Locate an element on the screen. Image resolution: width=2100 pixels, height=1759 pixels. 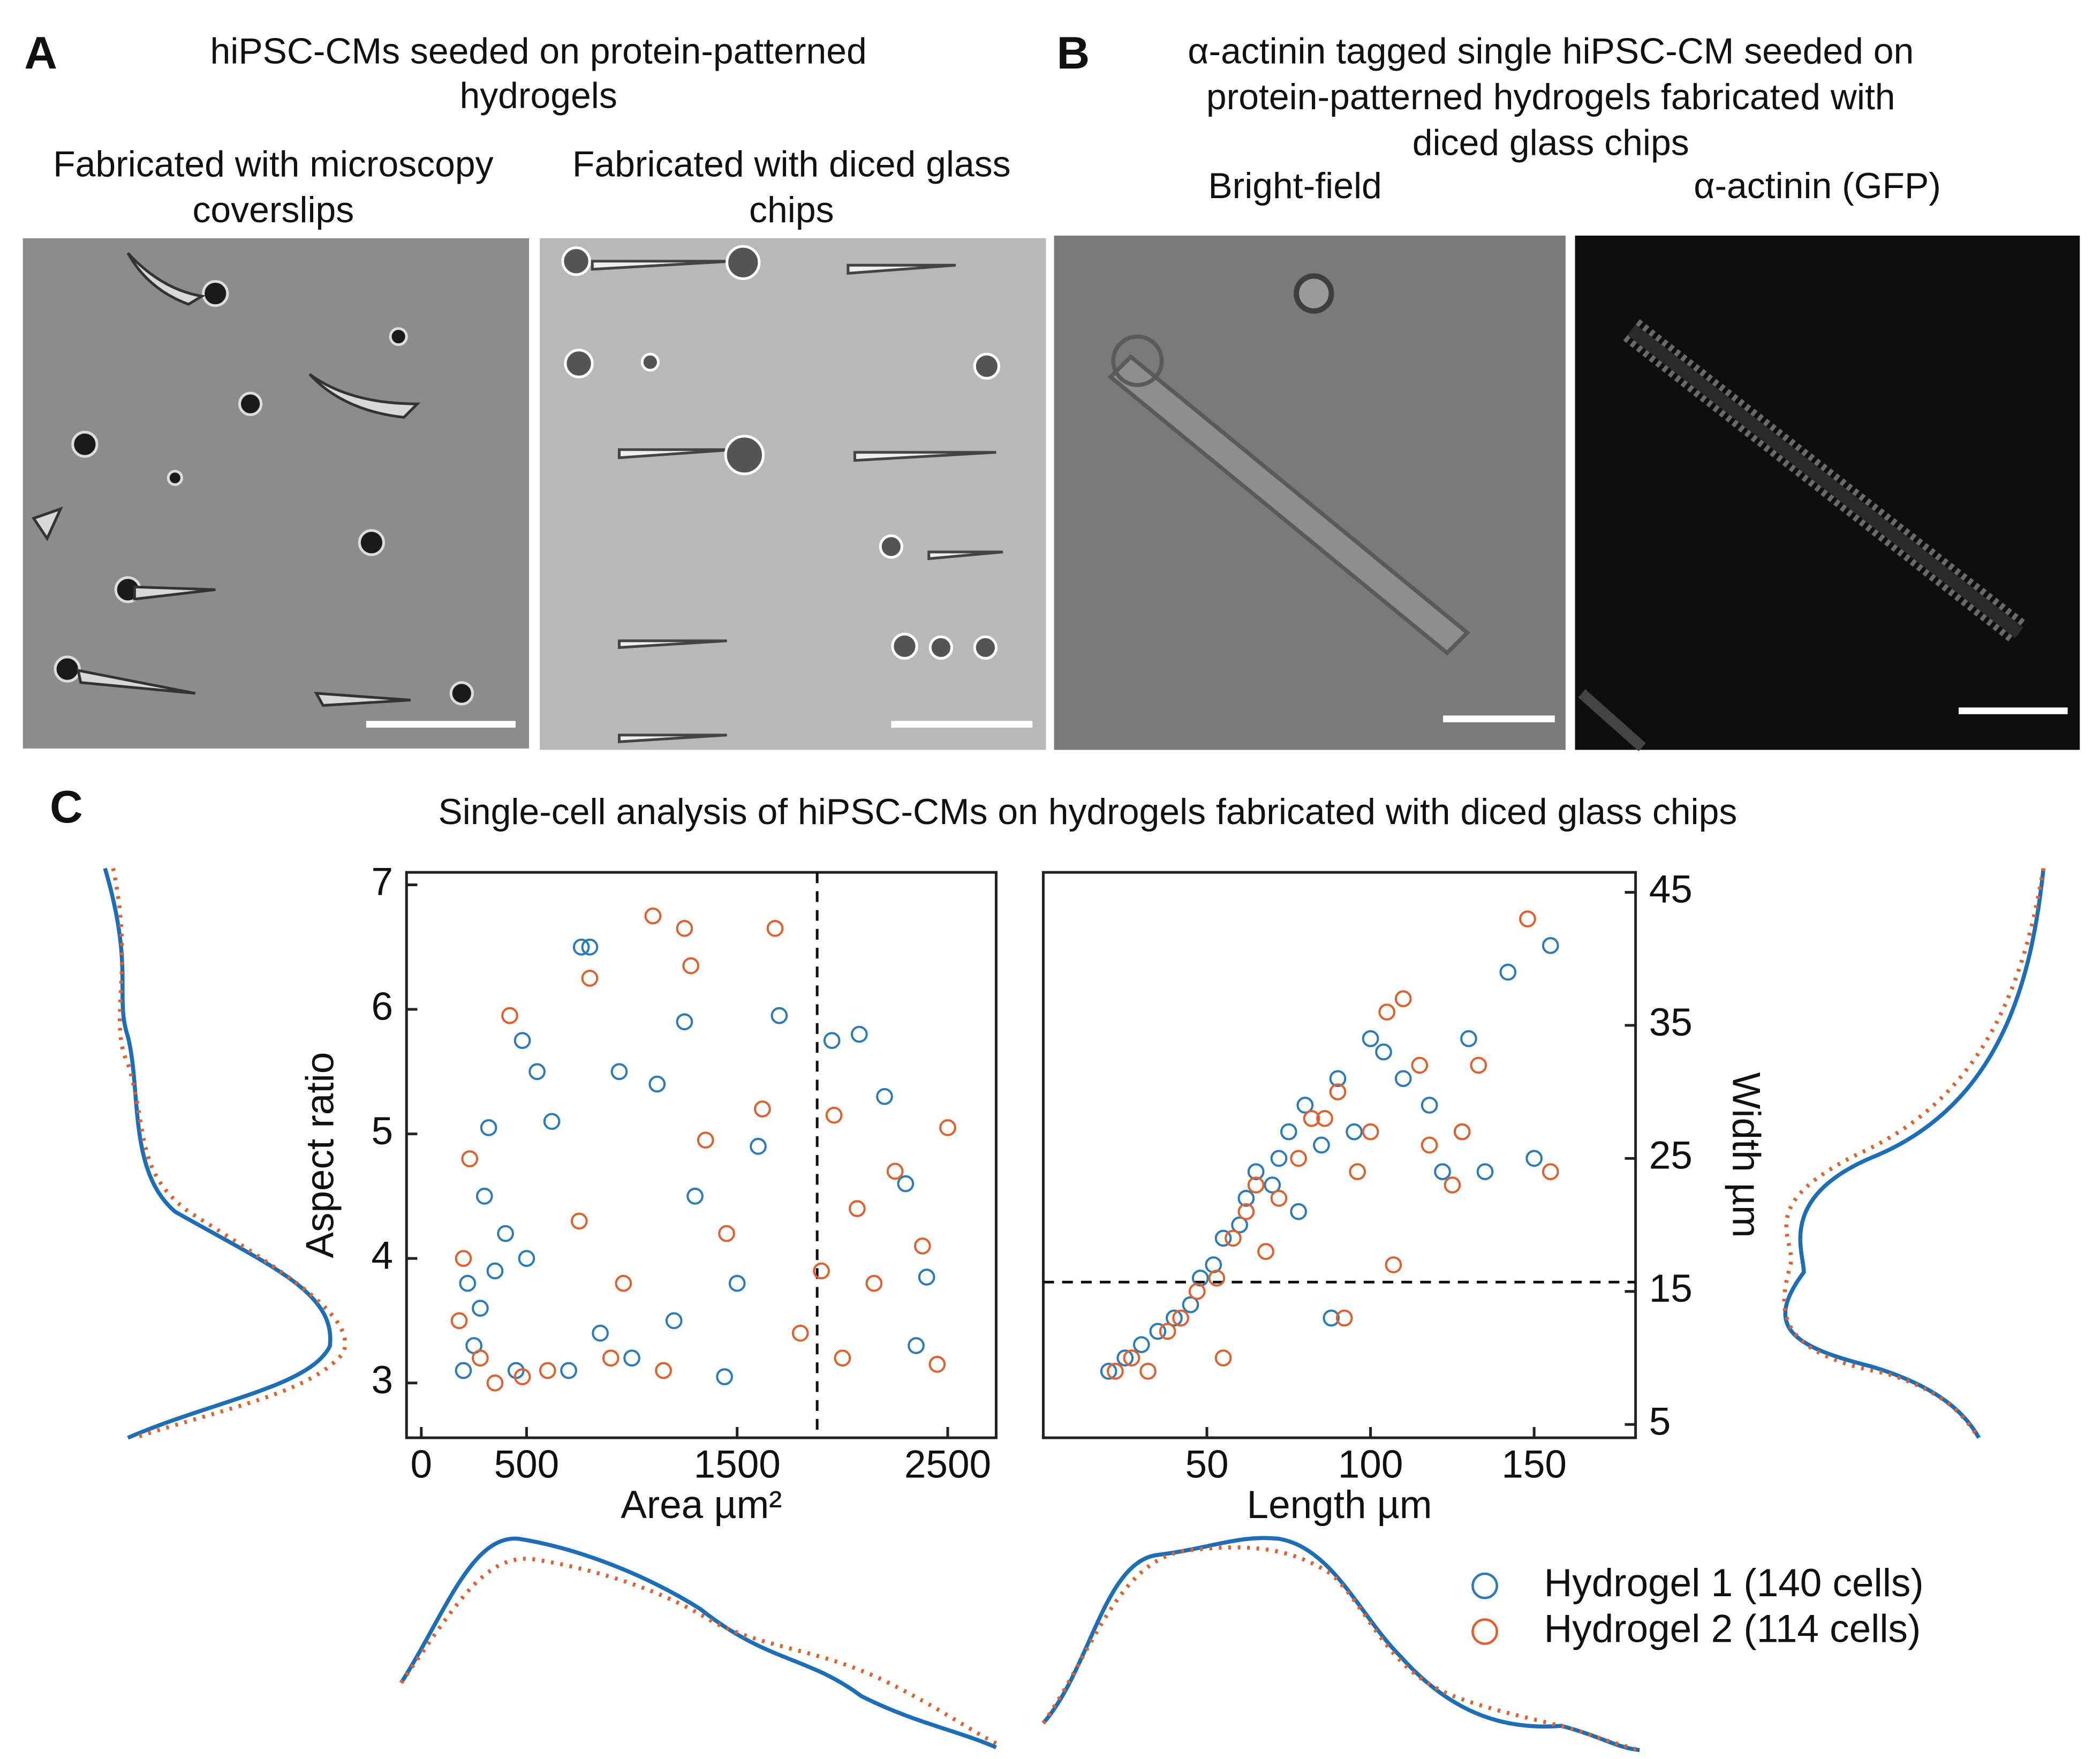
x-axis-label: Length µm is located at coordinates (1339, 1505).